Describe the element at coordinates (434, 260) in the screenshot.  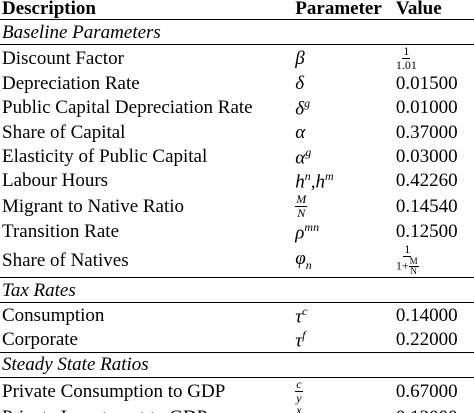
I see `value: 1 1+ M N` at that location.